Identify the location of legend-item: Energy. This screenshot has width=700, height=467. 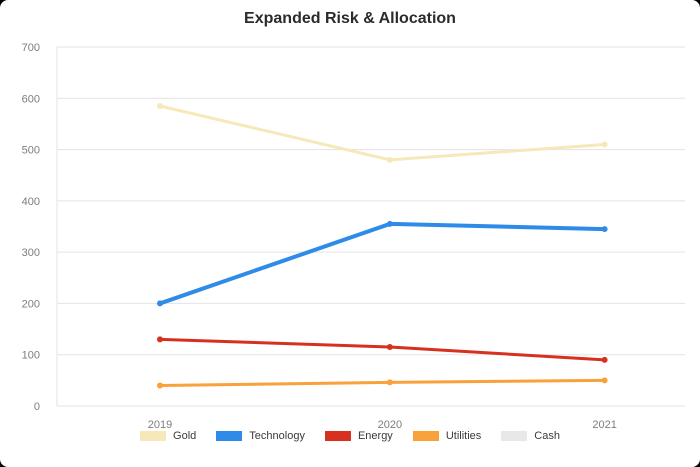
(358, 436).